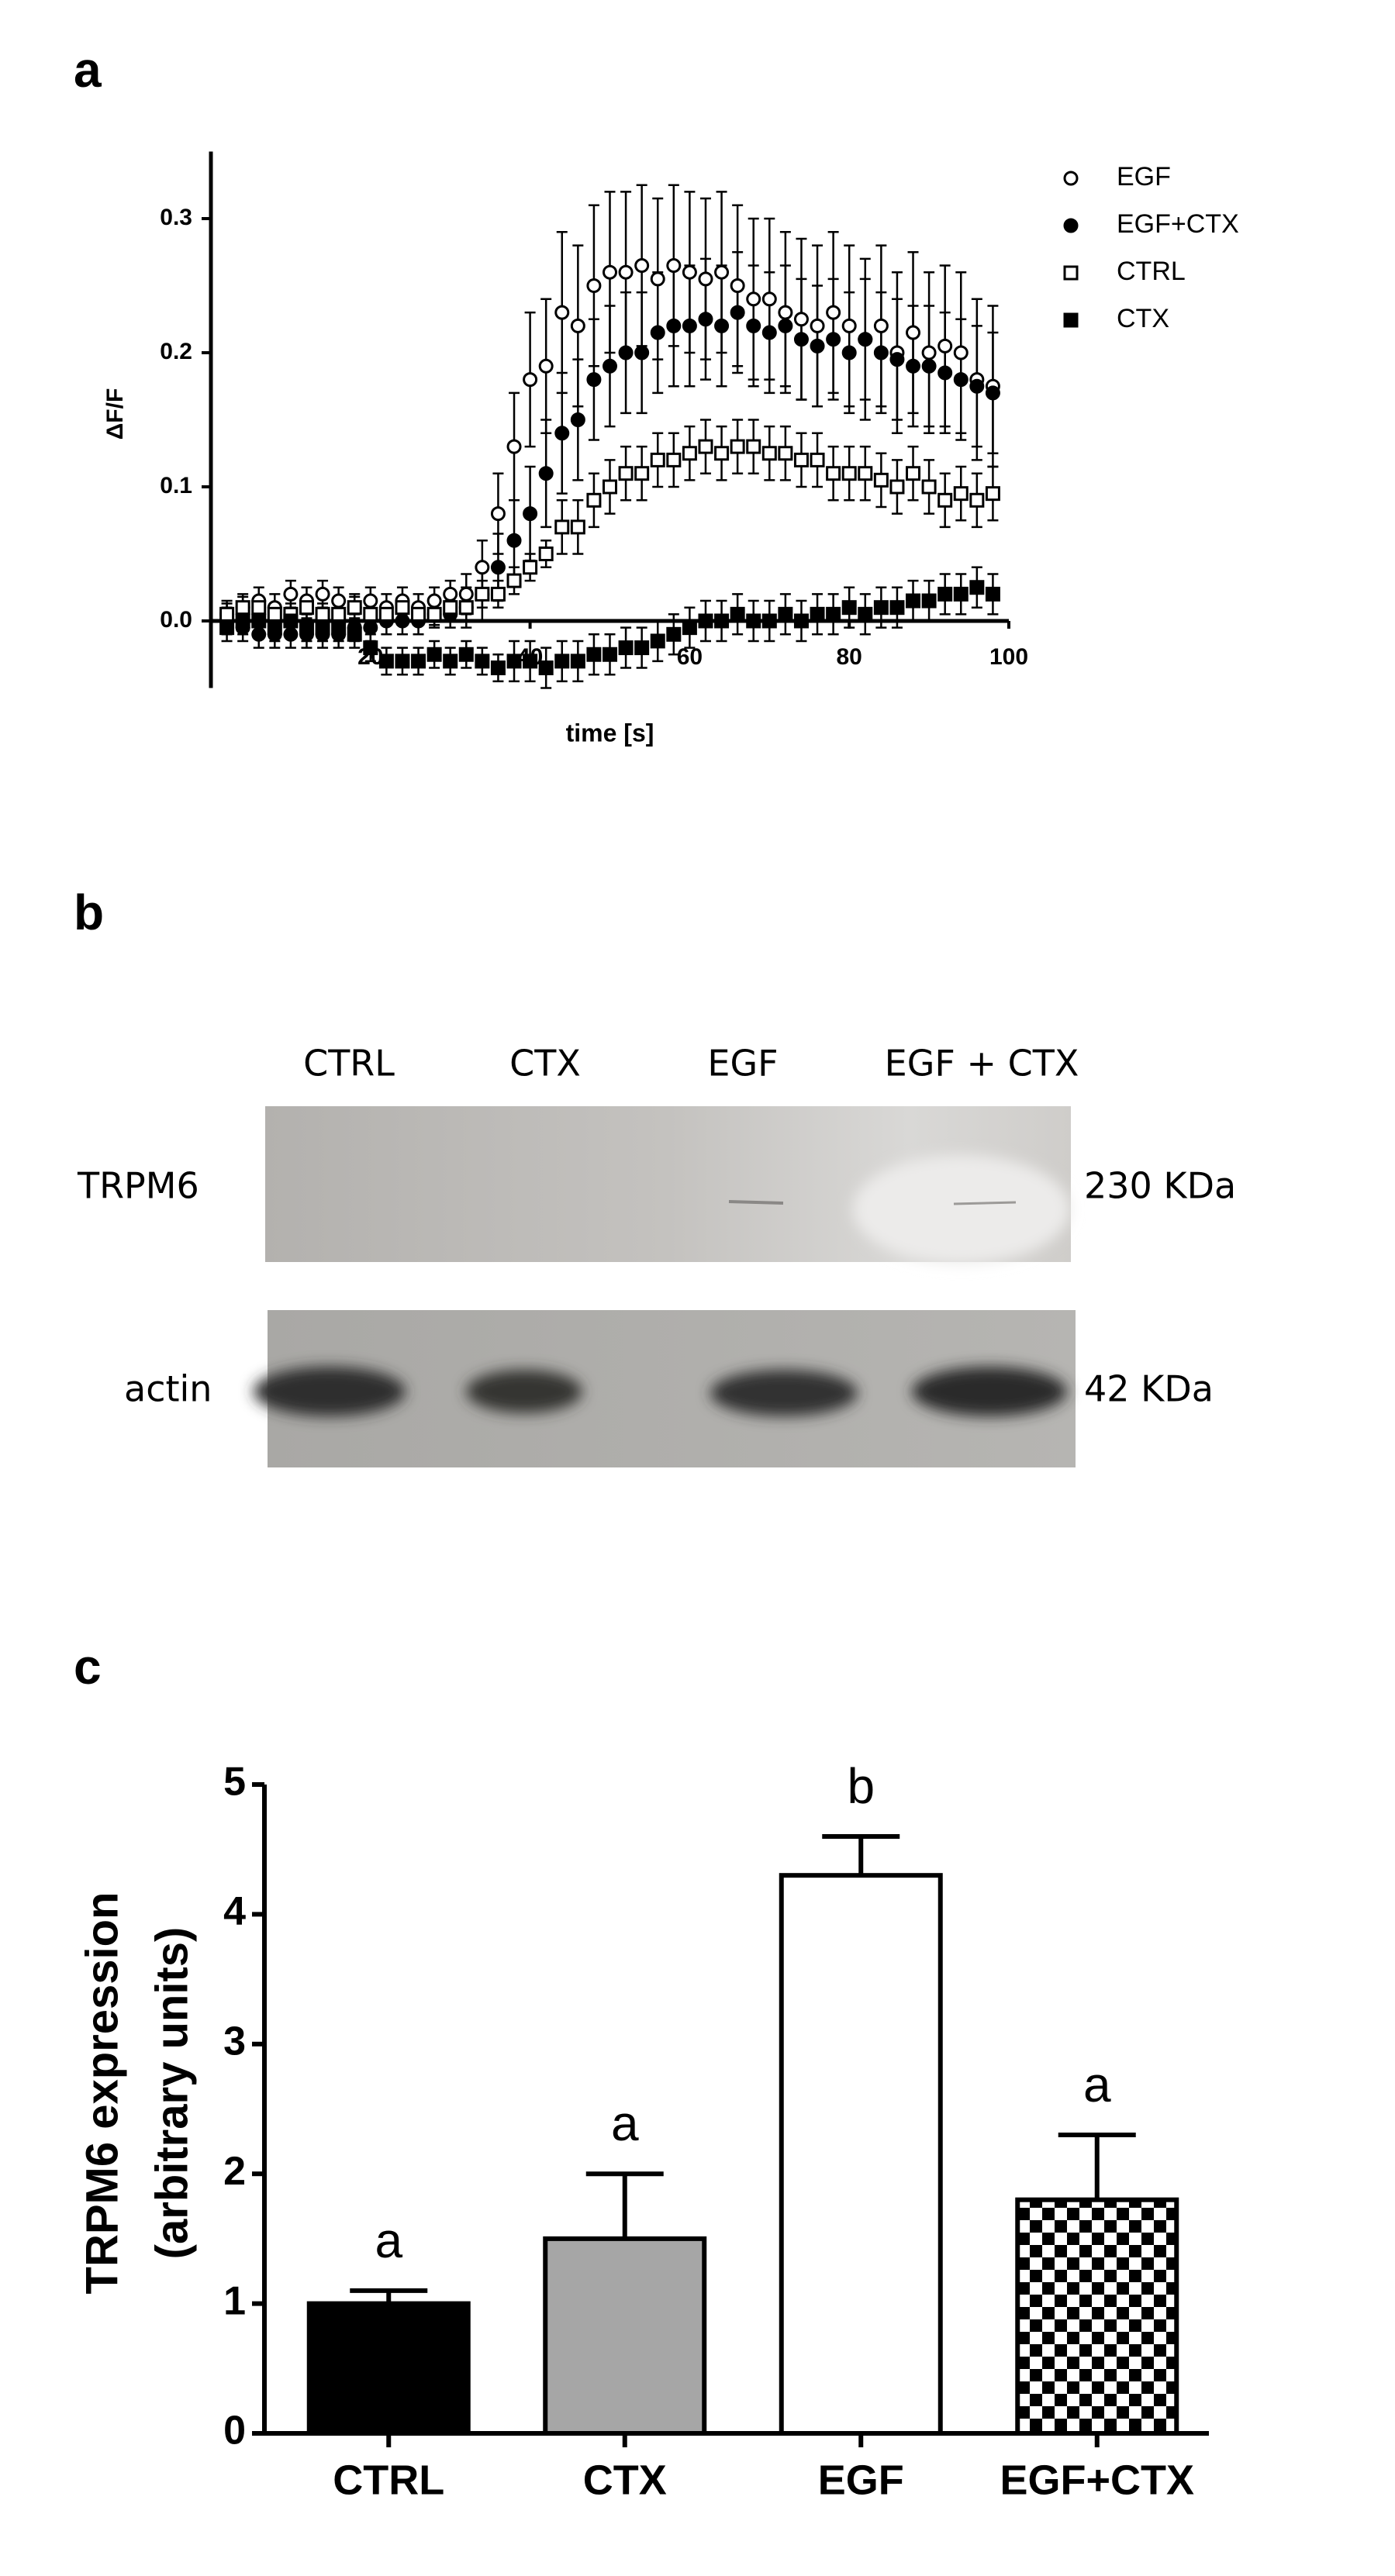 Image resolution: width=1395 pixels, height=2576 pixels. What do you see at coordinates (1178, 224) in the screenshot?
I see `legend-label: EGF+CTX` at bounding box center [1178, 224].